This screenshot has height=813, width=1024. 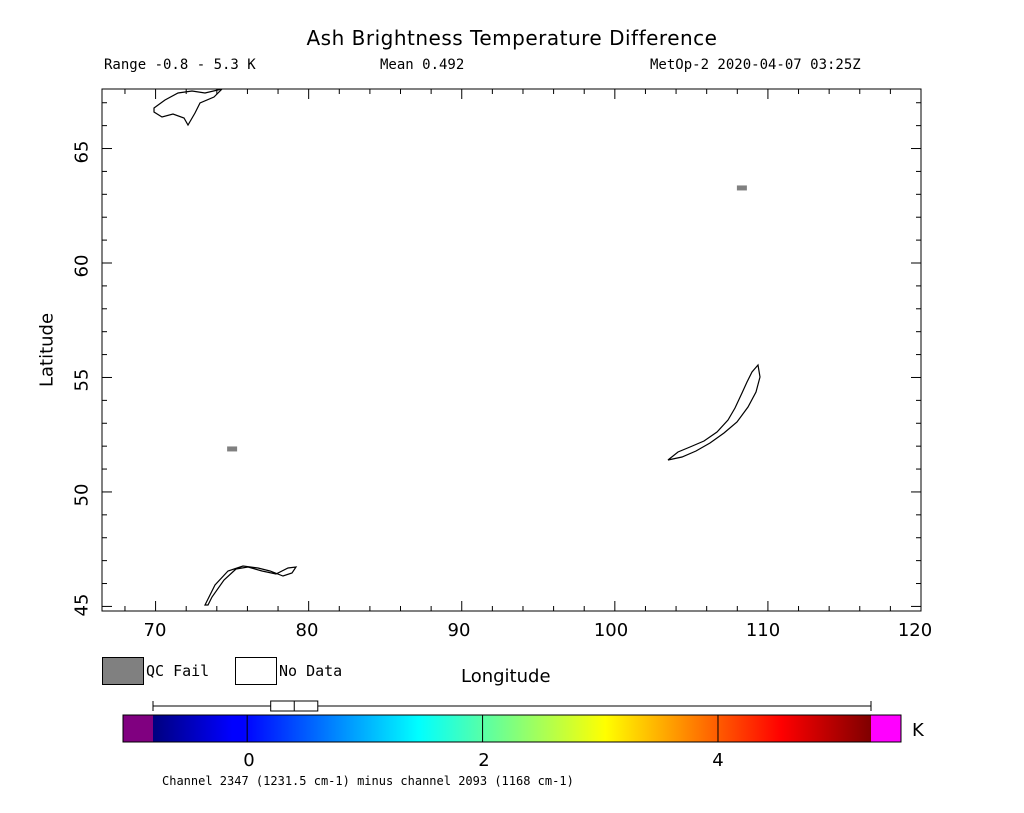 What do you see at coordinates (249, 760) in the screenshot?
I see `colorbar-tick-label: 0` at bounding box center [249, 760].